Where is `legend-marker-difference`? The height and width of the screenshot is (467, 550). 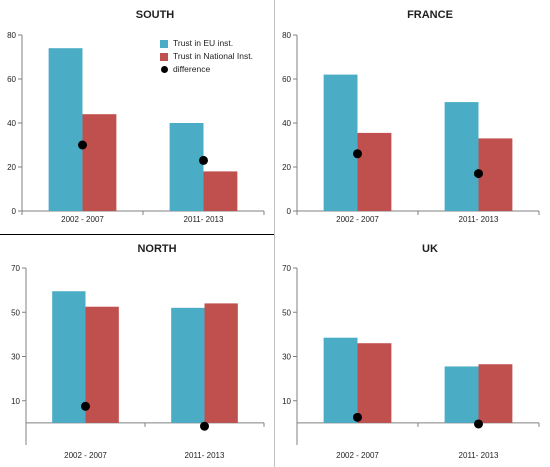 legend-marker-difference is located at coordinates (164, 69).